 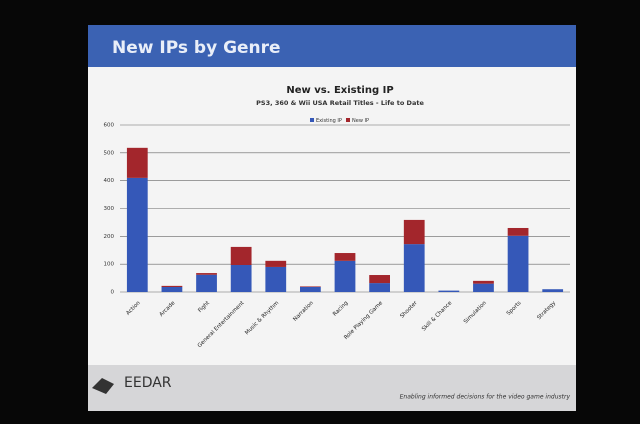 I want to click on y-tick-label: 500, so click(x=109, y=153).